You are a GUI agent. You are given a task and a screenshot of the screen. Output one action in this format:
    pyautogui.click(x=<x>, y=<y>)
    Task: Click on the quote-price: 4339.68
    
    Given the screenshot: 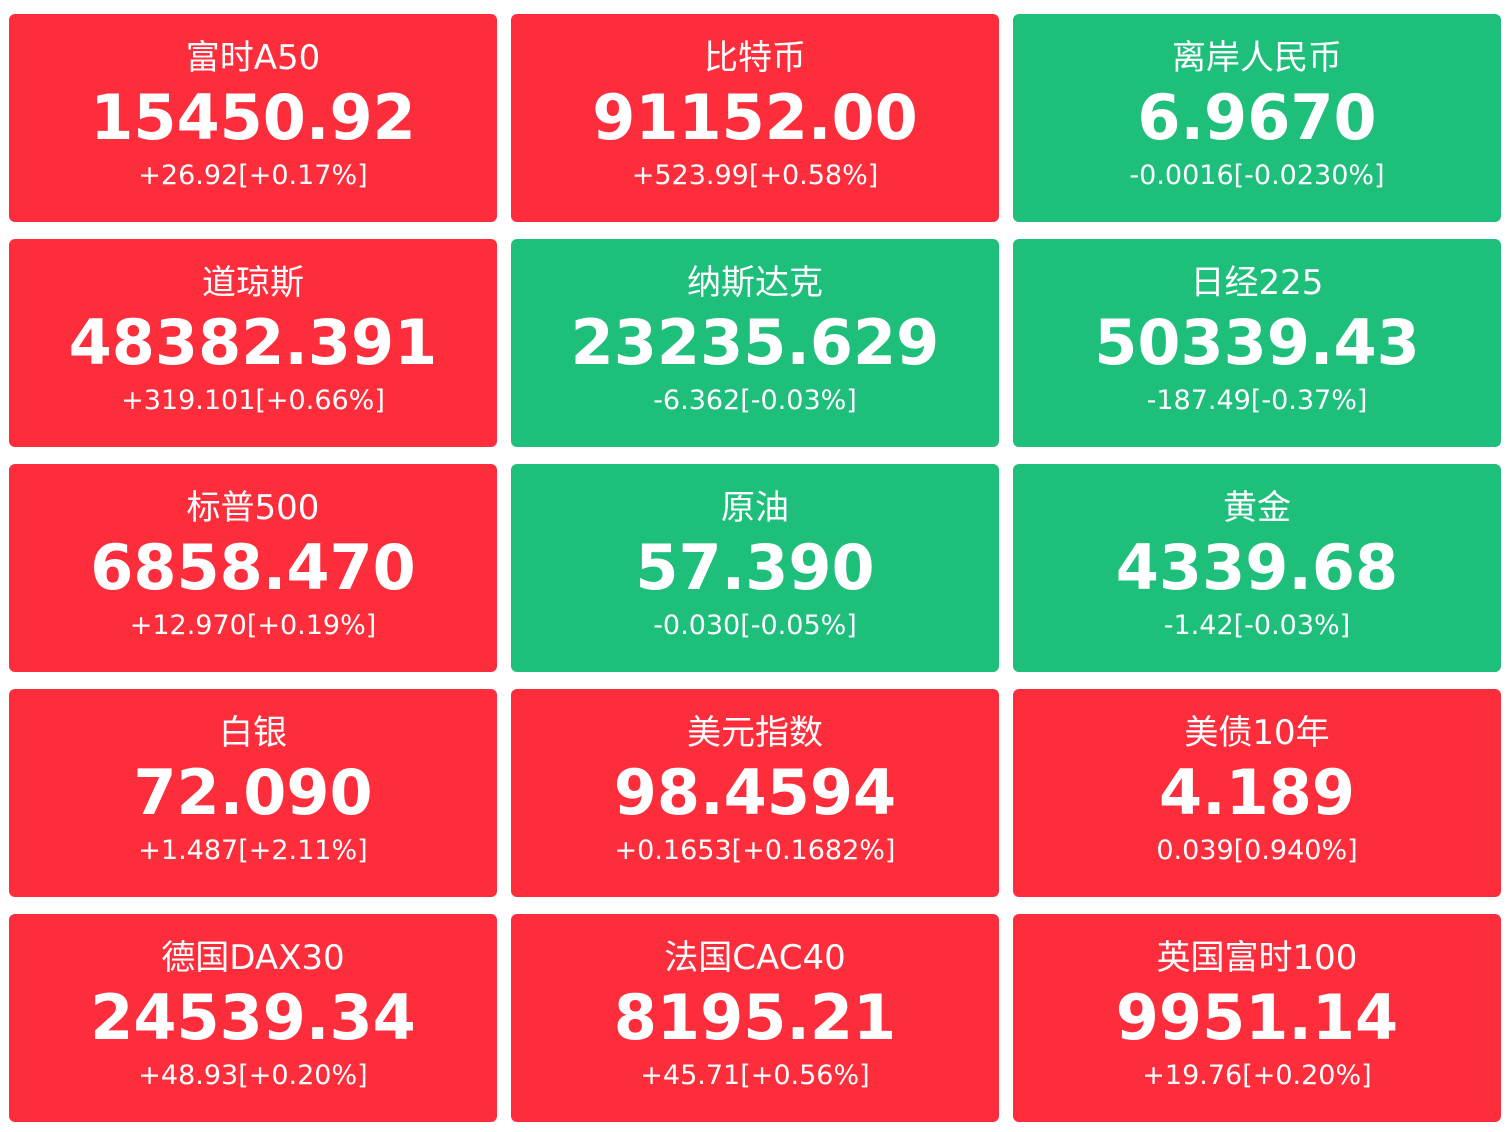 What is the action you would take?
    pyautogui.click(x=1257, y=567)
    